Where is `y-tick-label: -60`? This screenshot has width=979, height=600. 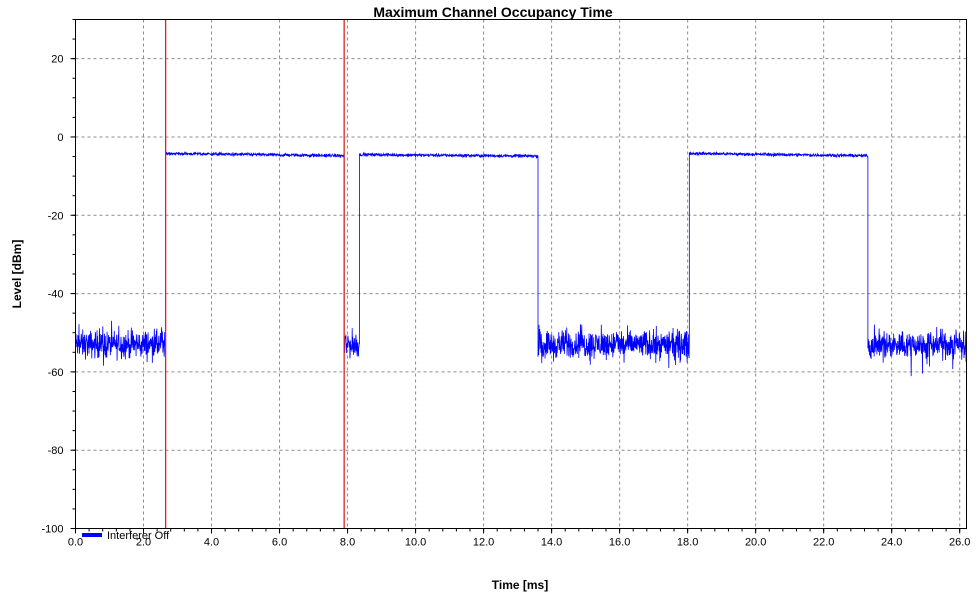 y-tick-label: -60 is located at coordinates (56, 373).